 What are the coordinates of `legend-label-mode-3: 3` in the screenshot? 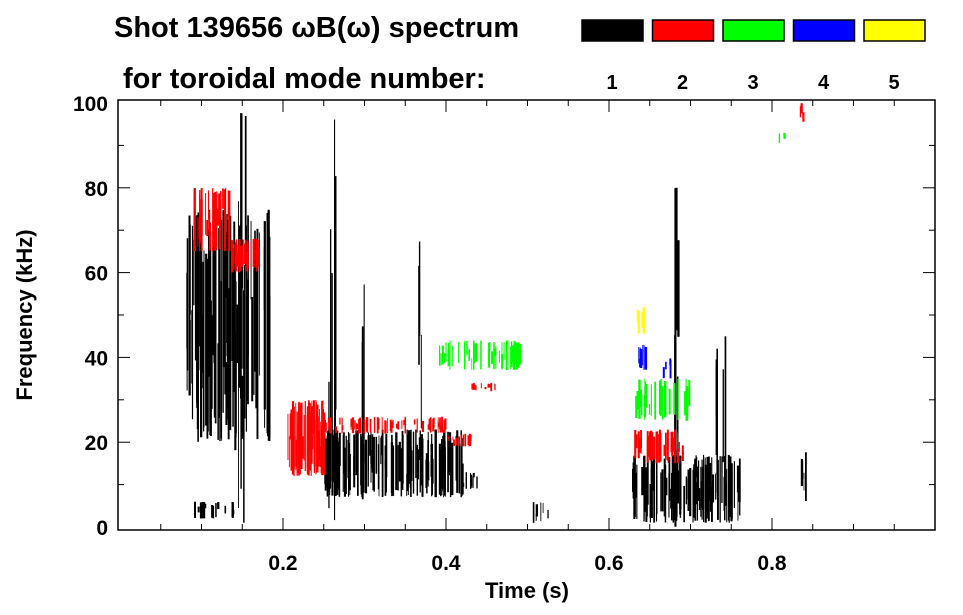 It's located at (752, 83).